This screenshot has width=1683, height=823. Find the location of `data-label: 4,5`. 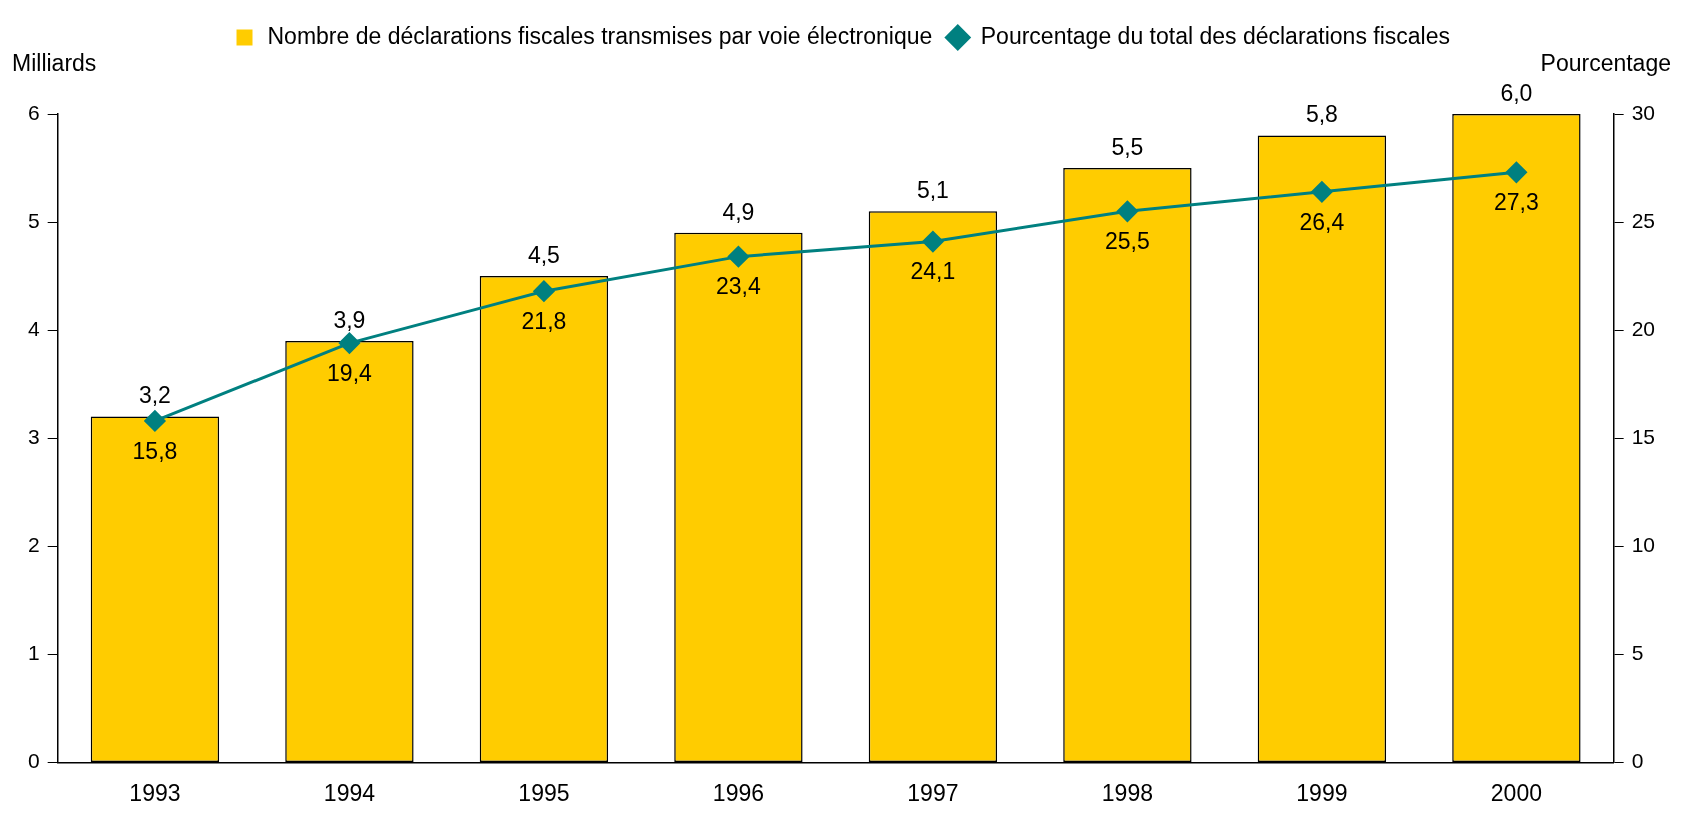

data-label: 4,5 is located at coordinates (543, 254).